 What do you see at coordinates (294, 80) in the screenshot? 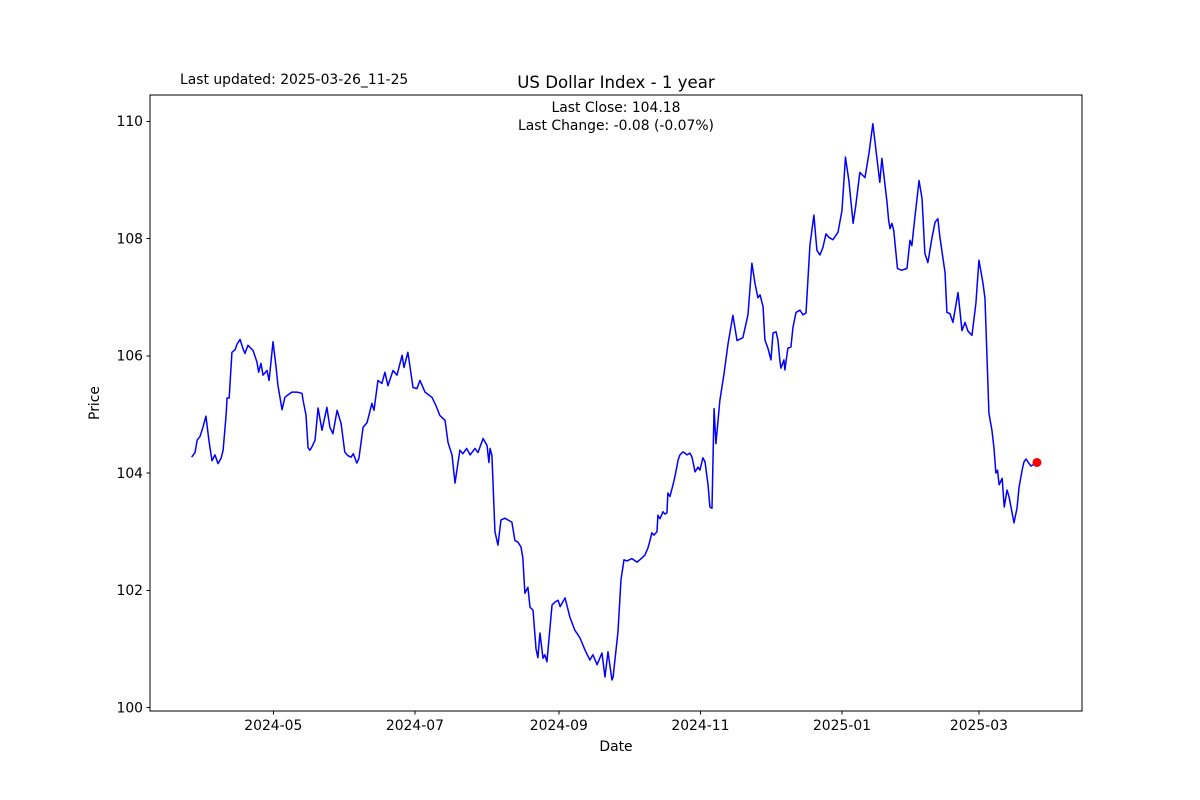
I see `last-updated-label: Last updated: 2025-03-26_11-25` at bounding box center [294, 80].